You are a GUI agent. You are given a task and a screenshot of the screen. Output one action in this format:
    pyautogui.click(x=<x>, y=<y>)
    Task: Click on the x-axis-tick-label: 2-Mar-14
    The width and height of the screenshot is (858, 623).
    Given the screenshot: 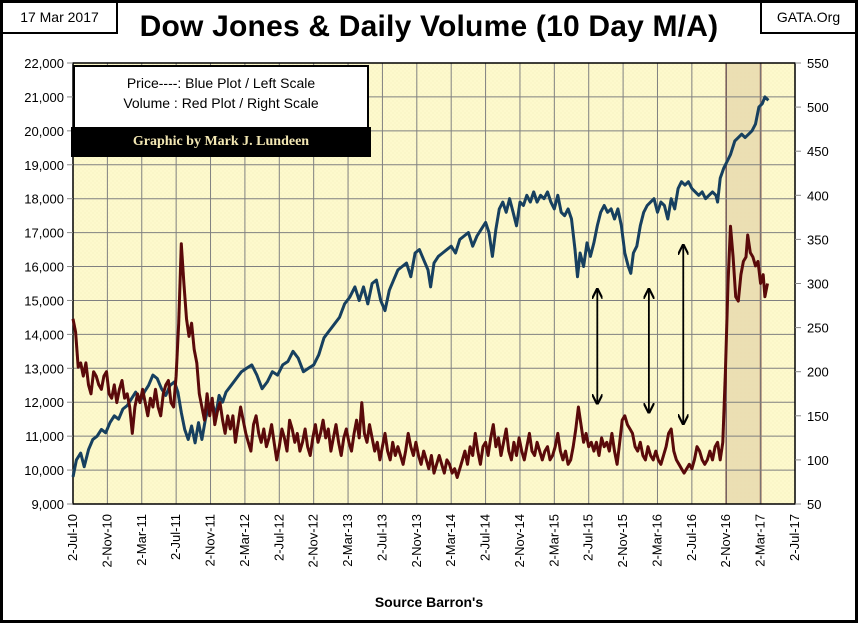 What is the action you would take?
    pyautogui.click(x=450, y=540)
    